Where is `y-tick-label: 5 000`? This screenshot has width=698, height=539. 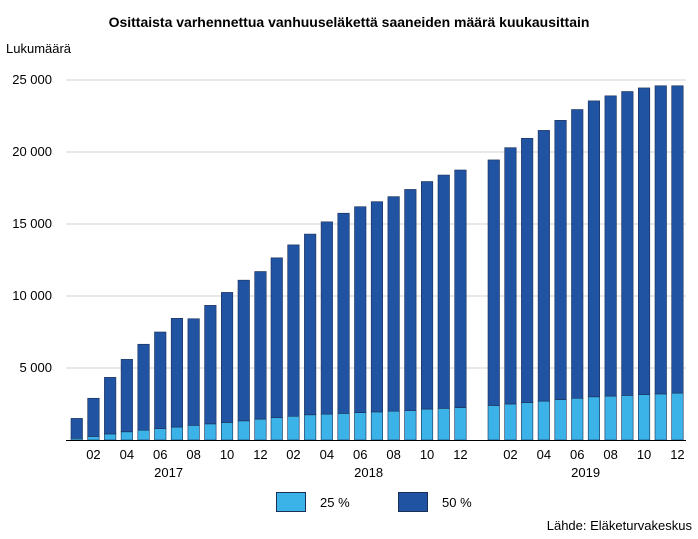
y-tick-label: 5 000 is located at coordinates (35, 367).